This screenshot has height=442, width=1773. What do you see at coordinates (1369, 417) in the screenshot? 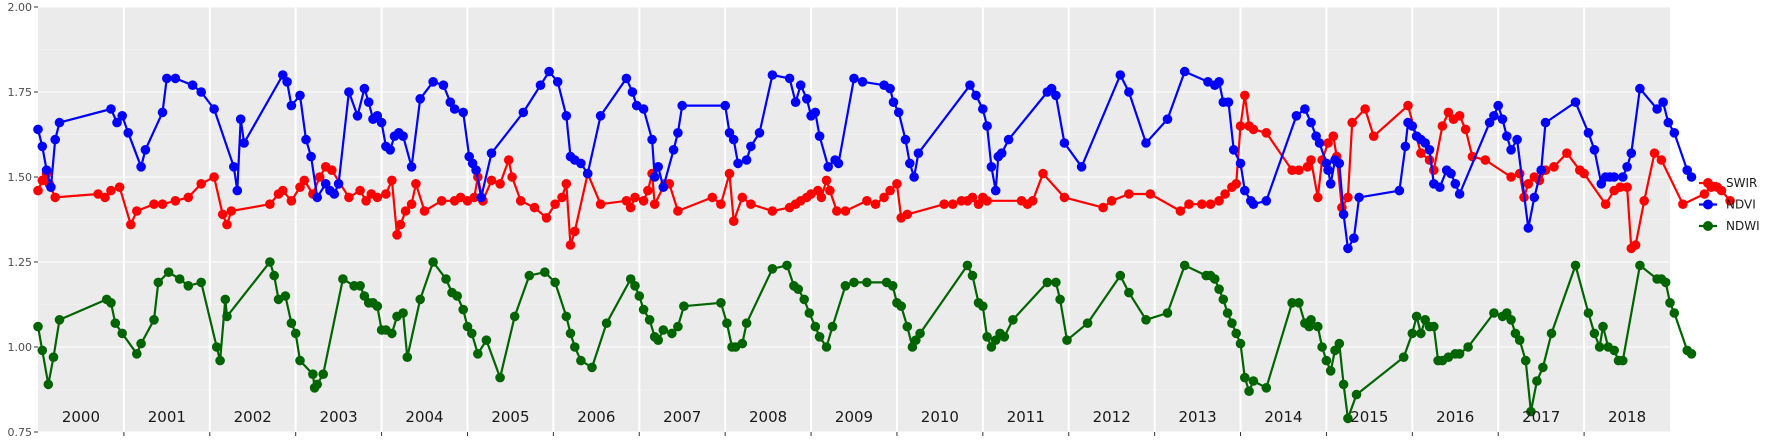
I see `year-label: 2015` at bounding box center [1369, 417].